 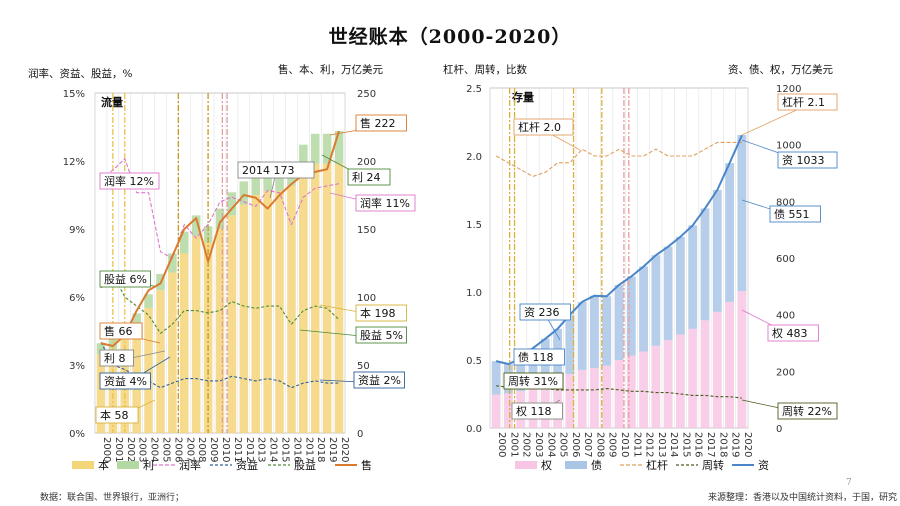 I want to click on panel-0-x-tick: 2000, so click(x=106, y=449).